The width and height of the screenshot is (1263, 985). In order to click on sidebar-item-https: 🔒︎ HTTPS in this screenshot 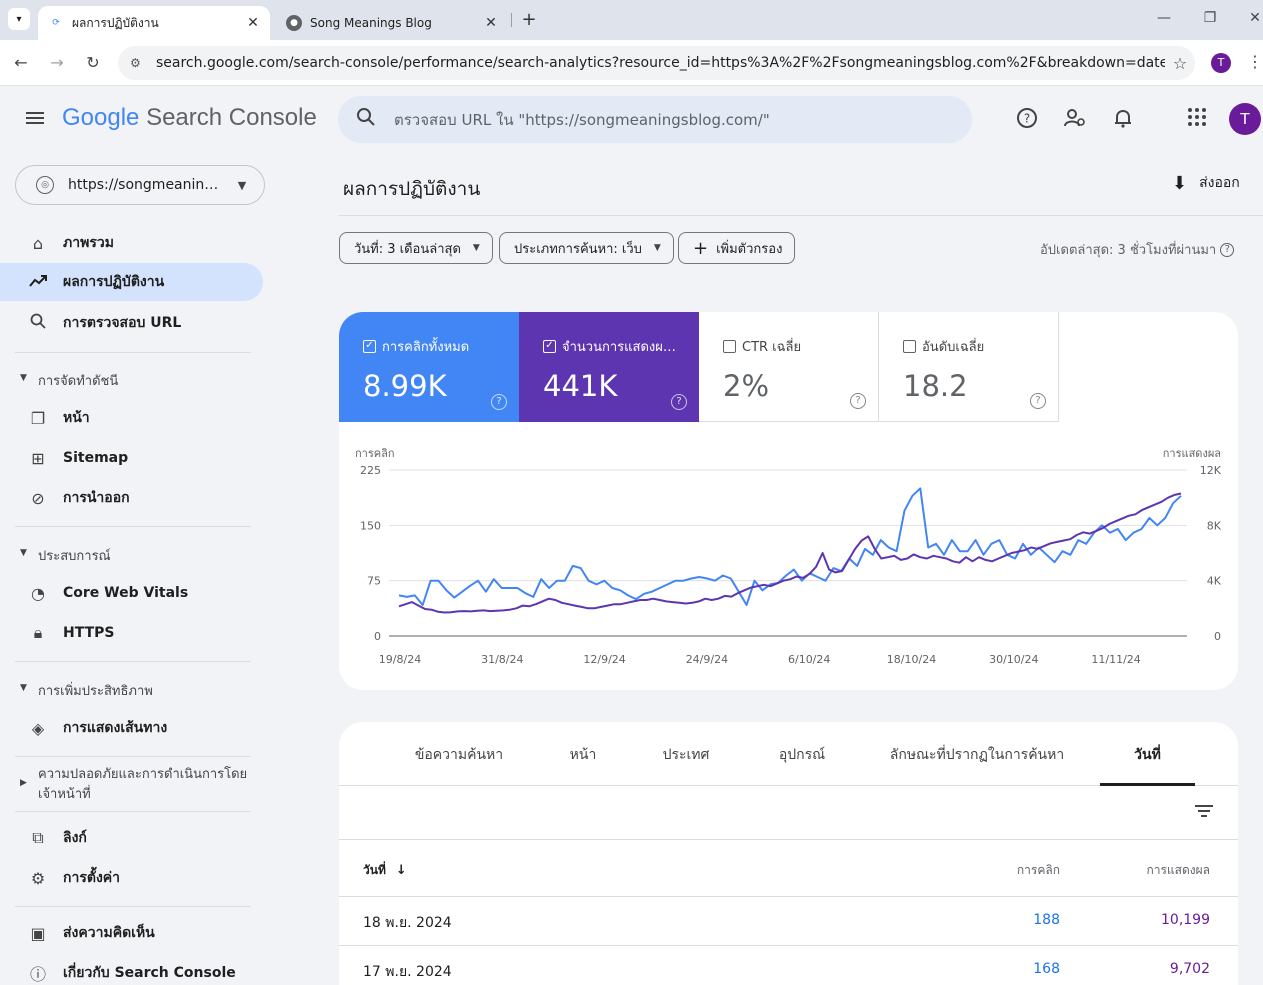, I will do `click(131, 633)`.